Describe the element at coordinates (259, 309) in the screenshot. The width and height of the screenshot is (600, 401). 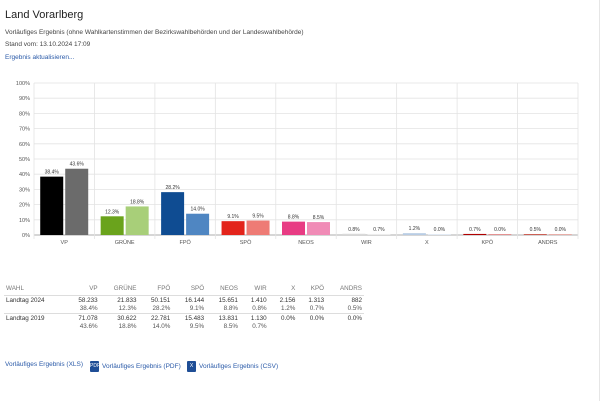
I see `cell-pct: 0.8%` at that location.